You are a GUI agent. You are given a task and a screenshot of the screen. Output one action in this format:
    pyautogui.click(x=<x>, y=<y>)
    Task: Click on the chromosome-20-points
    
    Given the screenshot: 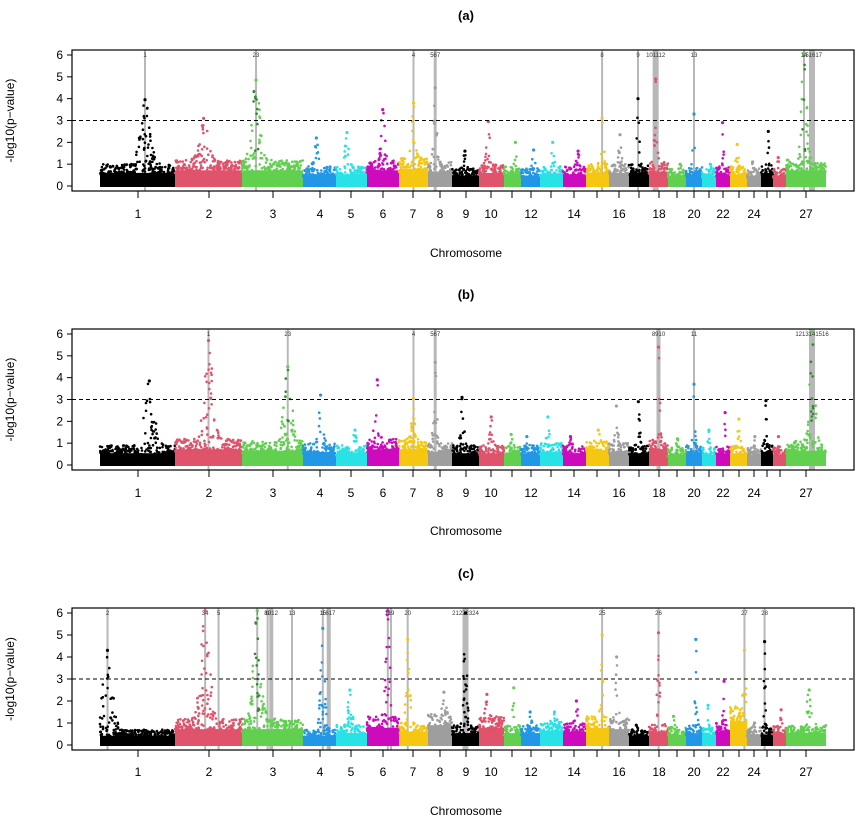 What is the action you would take?
    pyautogui.click(x=694, y=149)
    